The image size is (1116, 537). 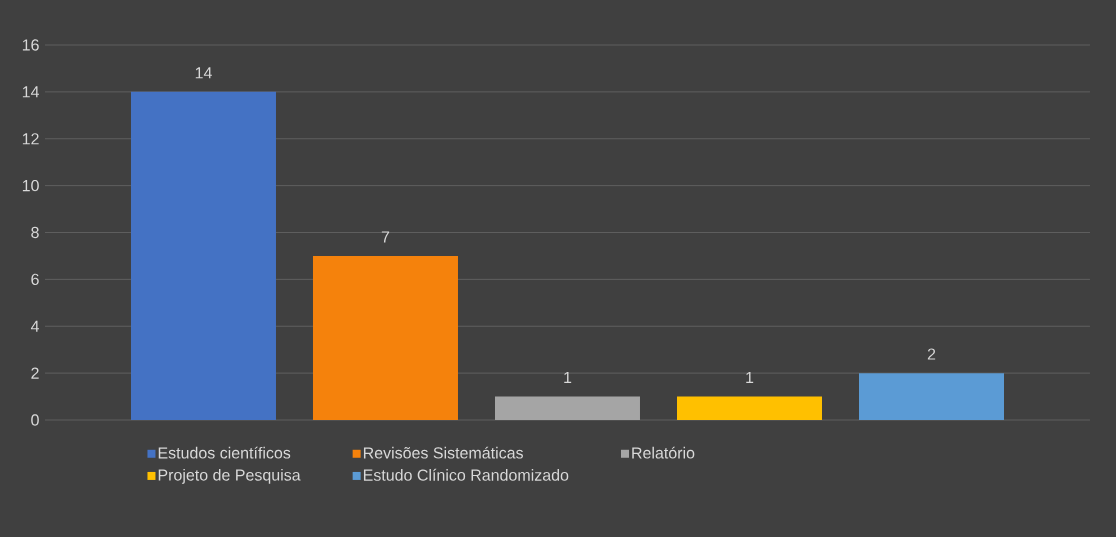 I want to click on y-tick-label: 12, so click(x=30, y=139).